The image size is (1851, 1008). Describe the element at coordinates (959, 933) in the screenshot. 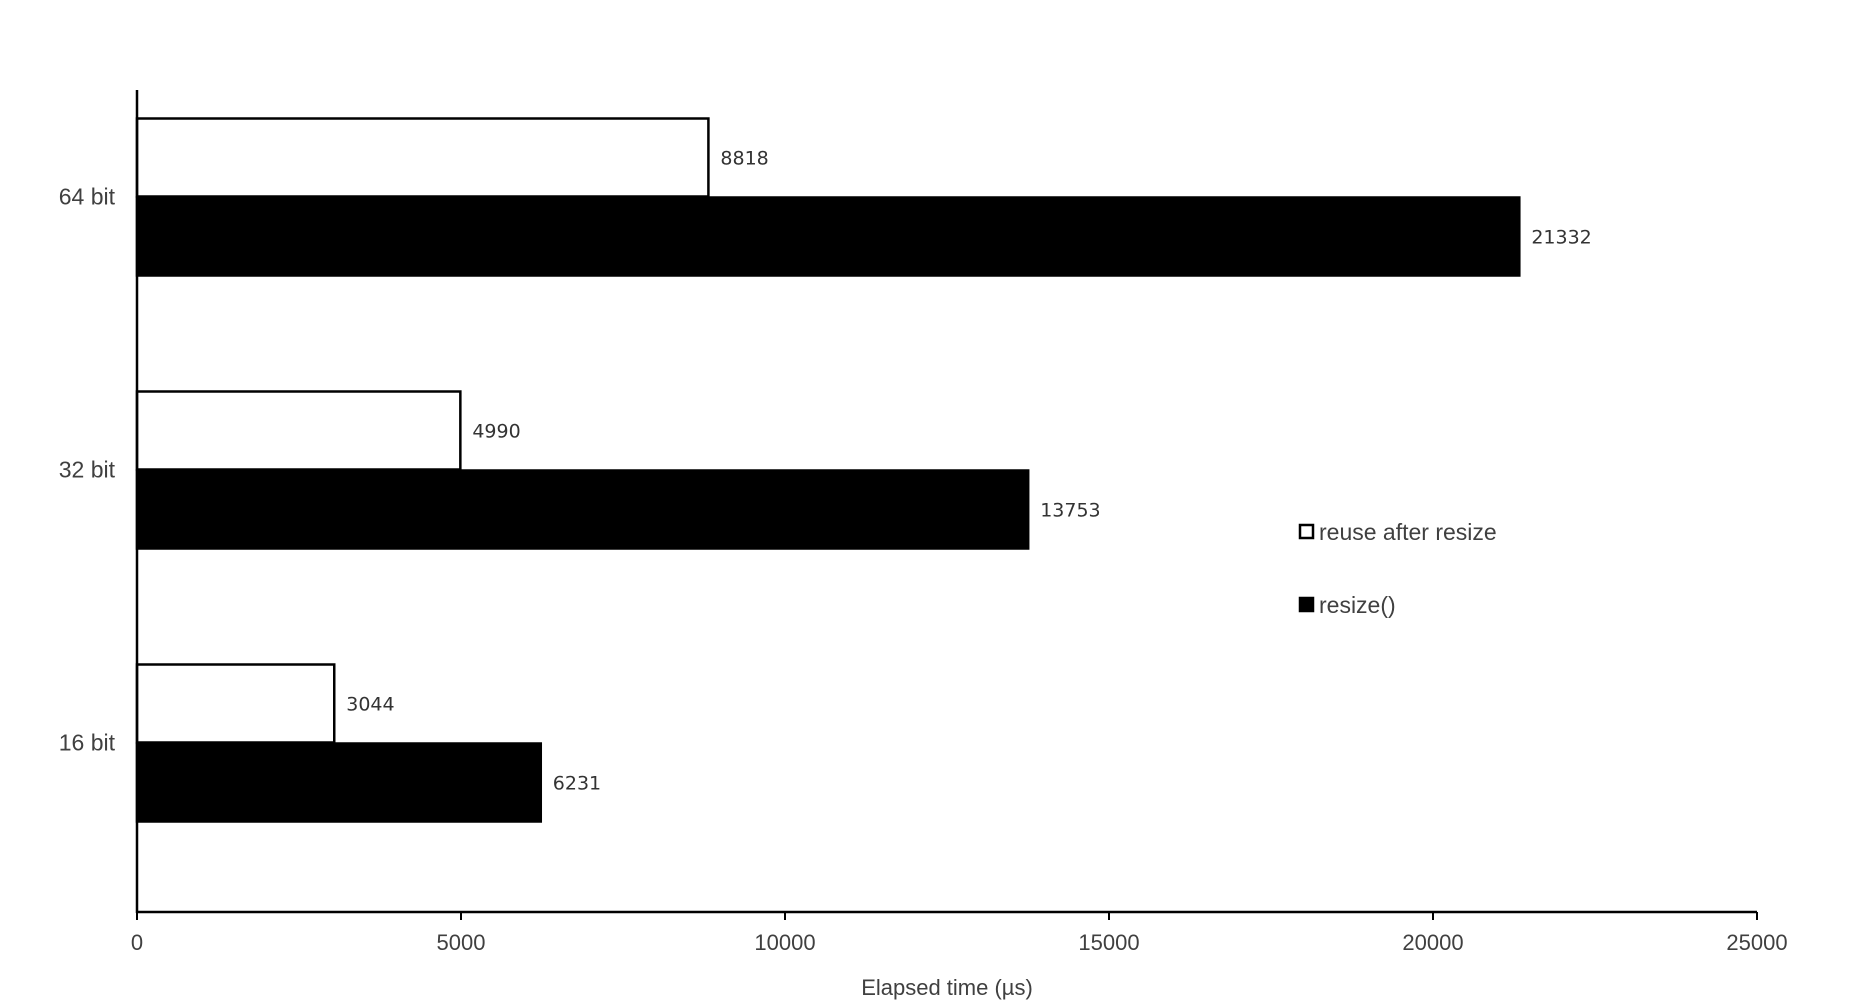

I see `x-ticks: 0 5000 10000 15000 20000 25000` at that location.